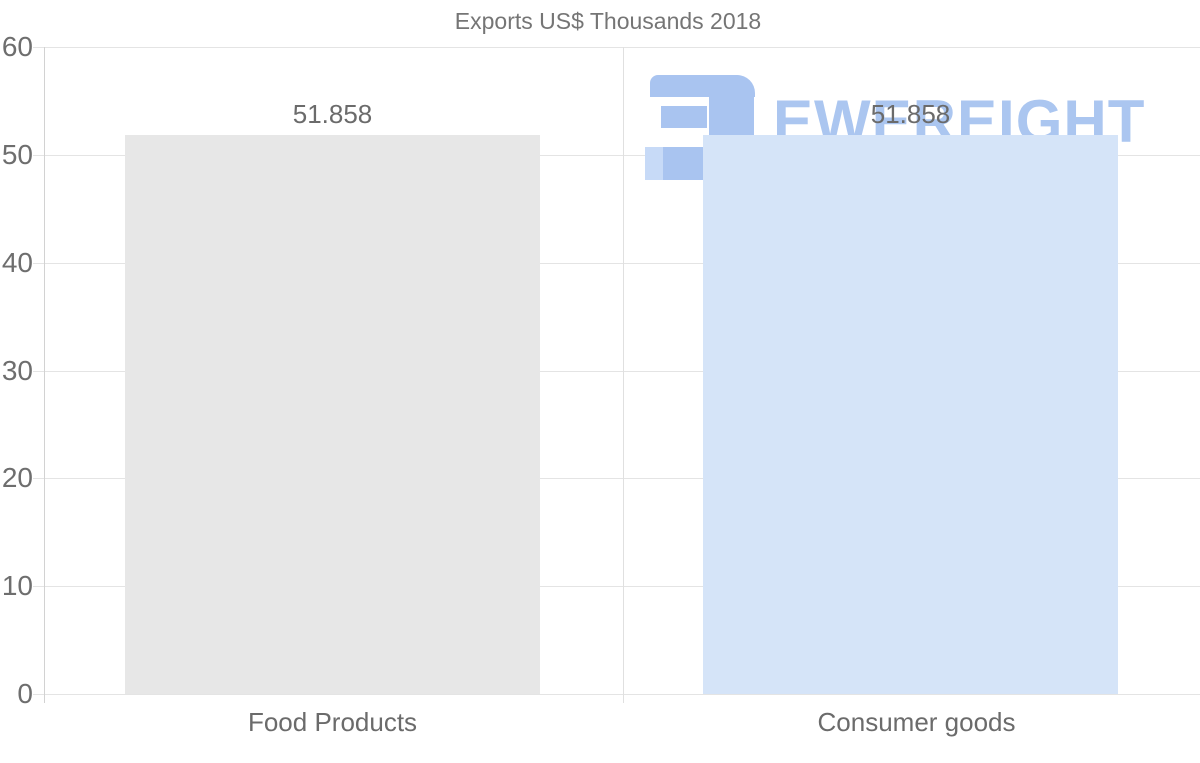 The image size is (1200, 763). I want to click on y-axis-tick-label: 40, so click(17, 262).